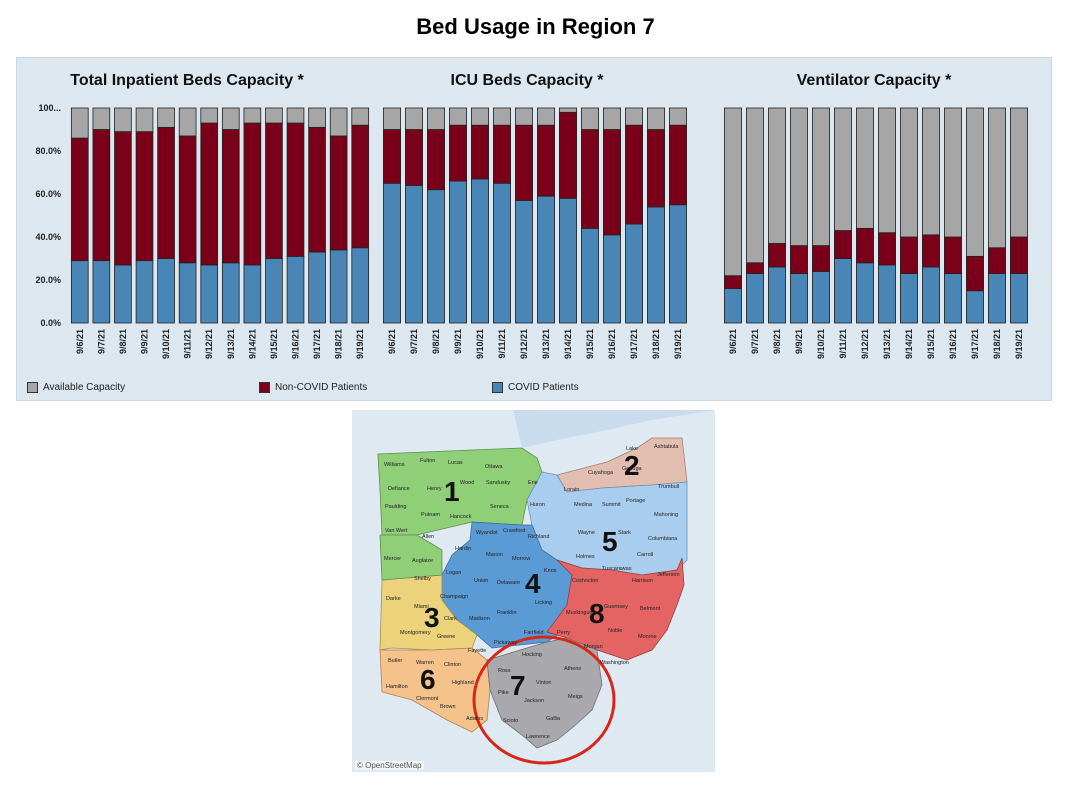  What do you see at coordinates (399, 489) in the screenshot?
I see `county-label: Defiance` at bounding box center [399, 489].